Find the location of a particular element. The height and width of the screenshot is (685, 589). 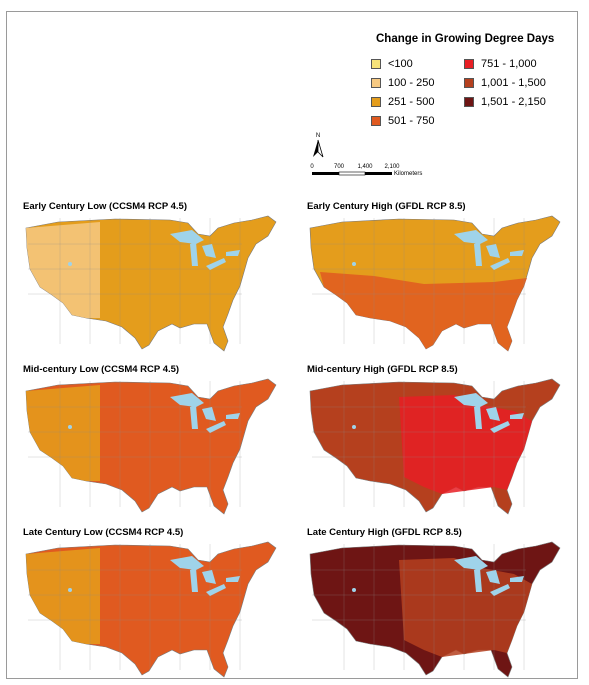

map-title: Early Century High (GFDL RCP 8.5) is located at coordinates (386, 206).